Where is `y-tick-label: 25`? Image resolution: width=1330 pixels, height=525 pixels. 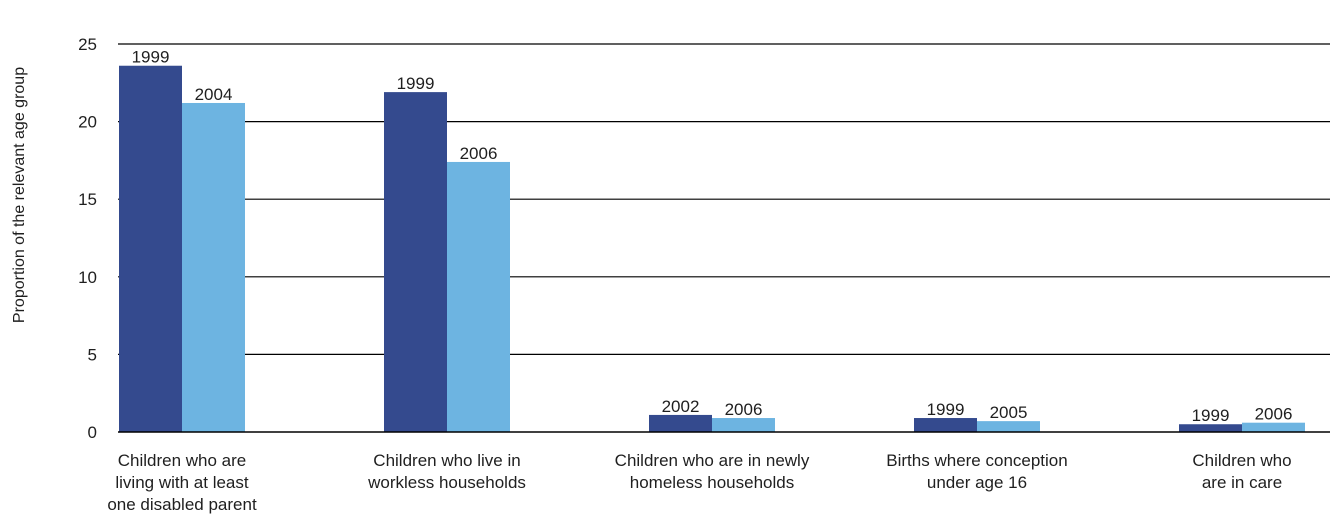 y-tick-label: 25 is located at coordinates (87, 44).